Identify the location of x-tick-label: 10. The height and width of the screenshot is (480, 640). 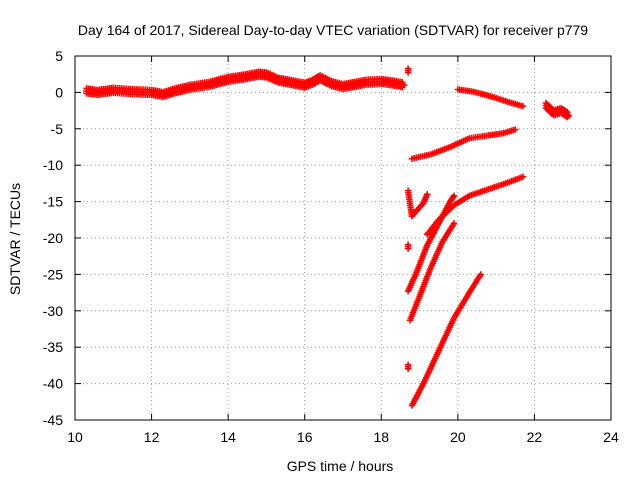
(75, 437).